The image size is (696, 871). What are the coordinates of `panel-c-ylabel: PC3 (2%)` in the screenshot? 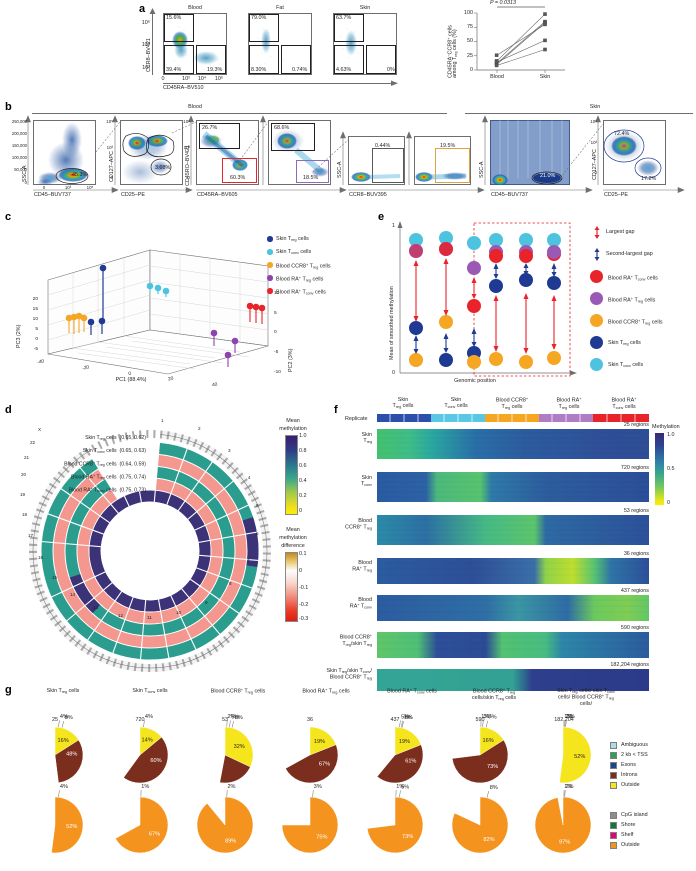 It's located at (19, 336).